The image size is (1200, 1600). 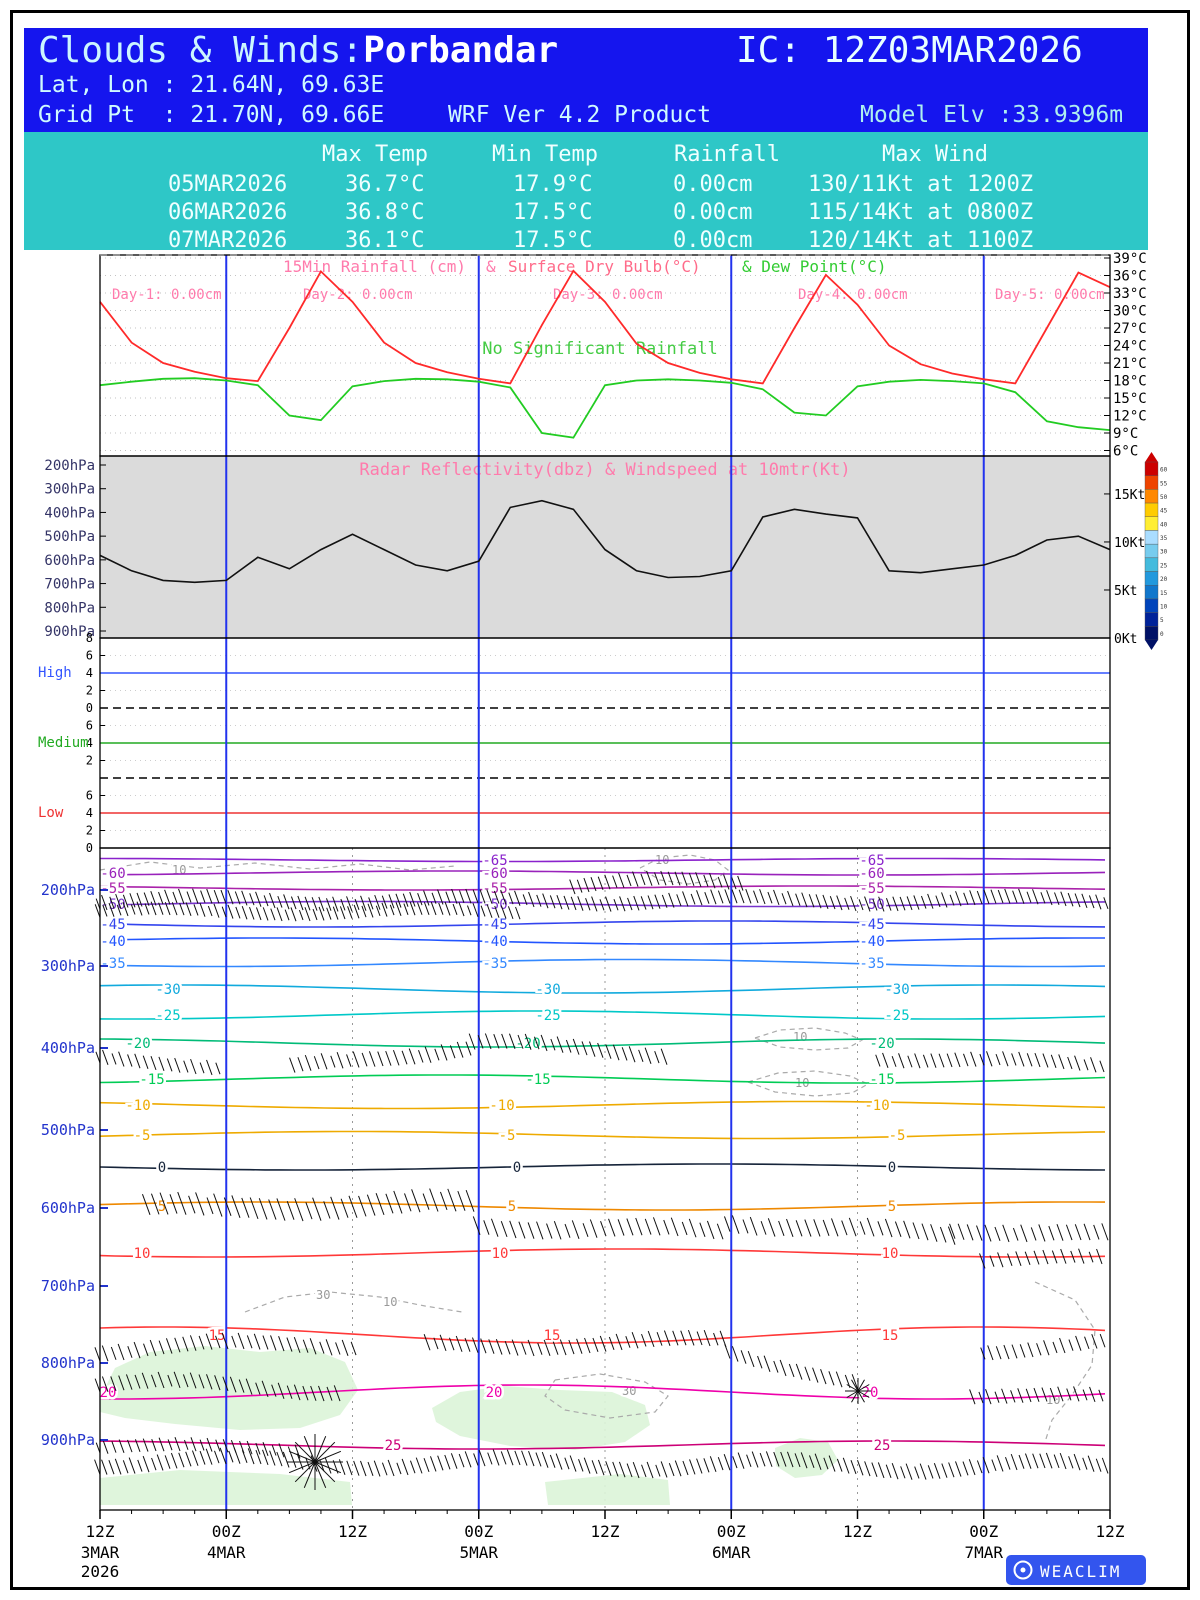 I want to click on temp-axis-label: 15°C, so click(x=1130, y=399).